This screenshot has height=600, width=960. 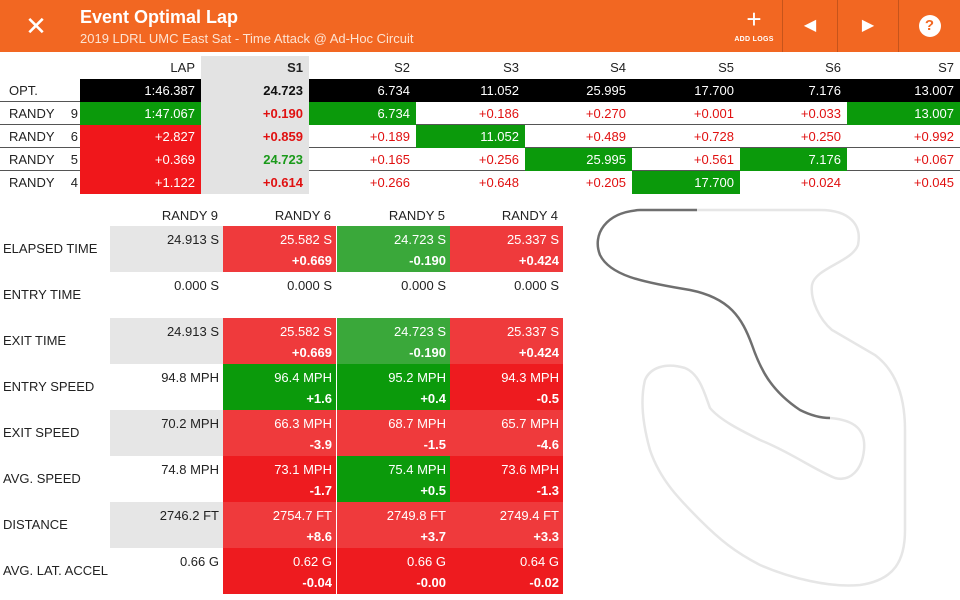 What do you see at coordinates (419, 331) in the screenshot?
I see `metric-value: 24.723 S` at bounding box center [419, 331].